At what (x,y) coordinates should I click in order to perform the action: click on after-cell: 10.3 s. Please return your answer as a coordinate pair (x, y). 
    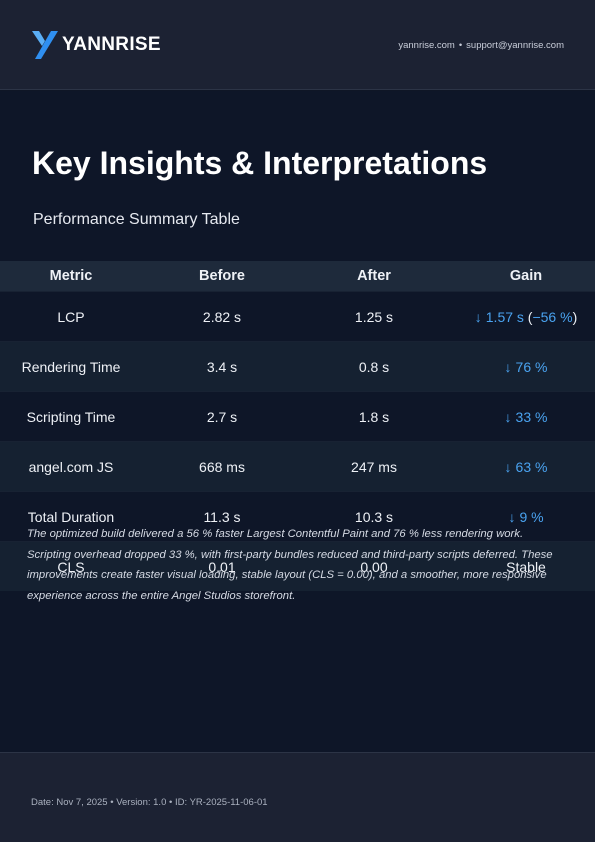
    Looking at the image, I should click on (374, 516).